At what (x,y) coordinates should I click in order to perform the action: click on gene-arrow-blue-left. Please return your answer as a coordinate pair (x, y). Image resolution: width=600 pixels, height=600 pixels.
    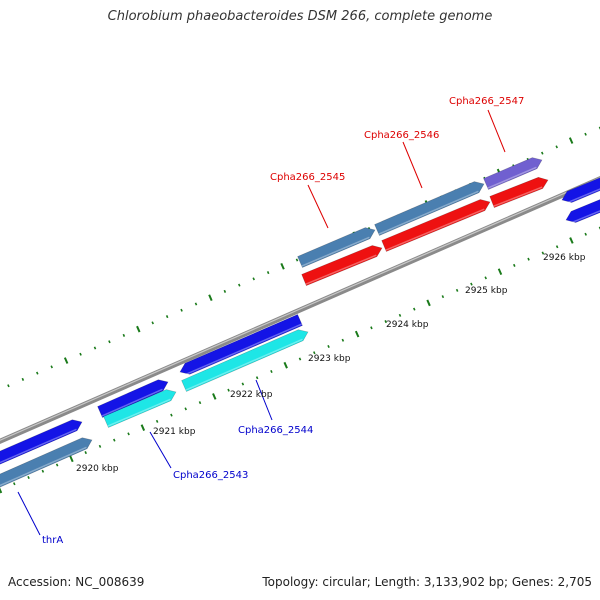
    Looking at the image, I should click on (41, 443).